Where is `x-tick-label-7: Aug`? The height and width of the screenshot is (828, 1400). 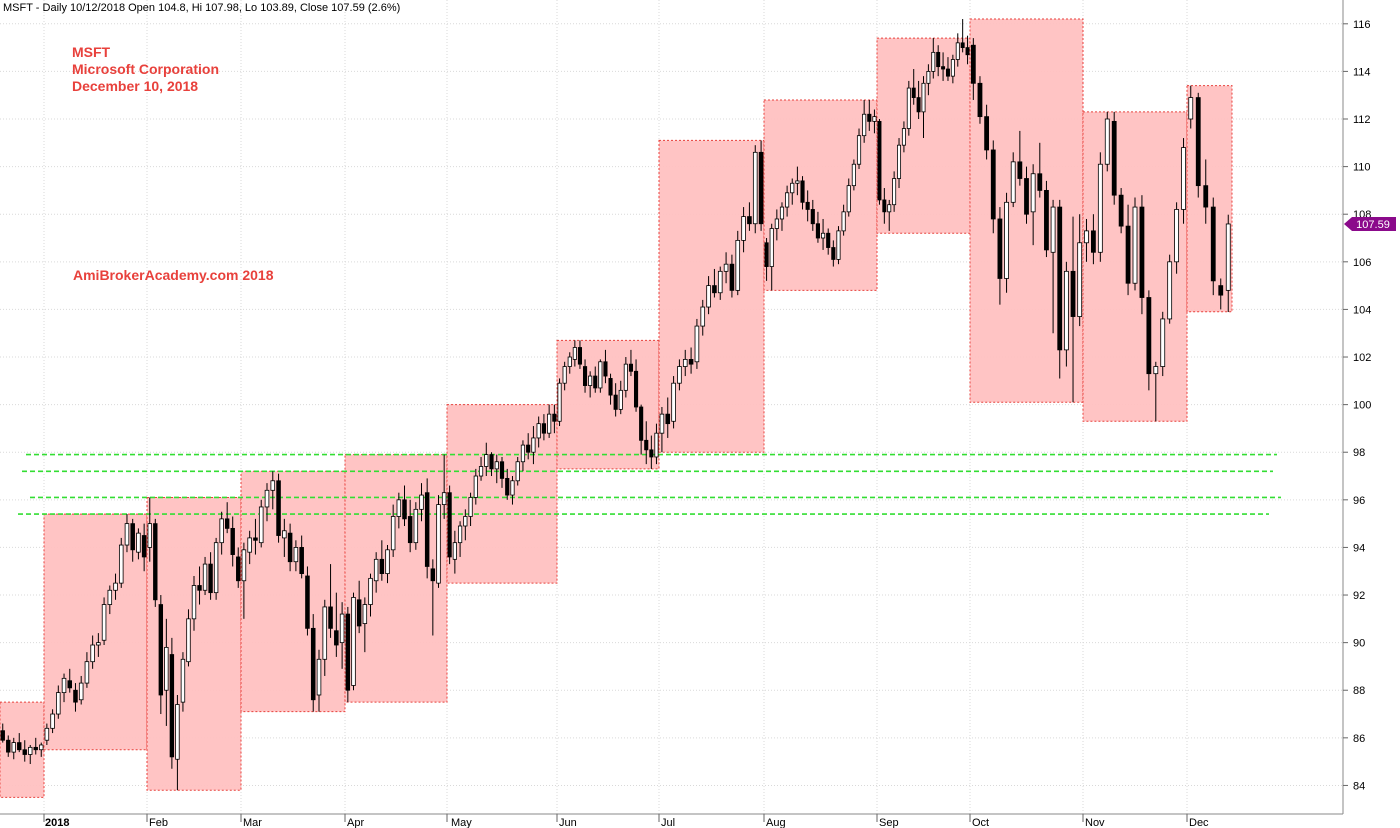
x-tick-label-7: Aug is located at coordinates (776, 822).